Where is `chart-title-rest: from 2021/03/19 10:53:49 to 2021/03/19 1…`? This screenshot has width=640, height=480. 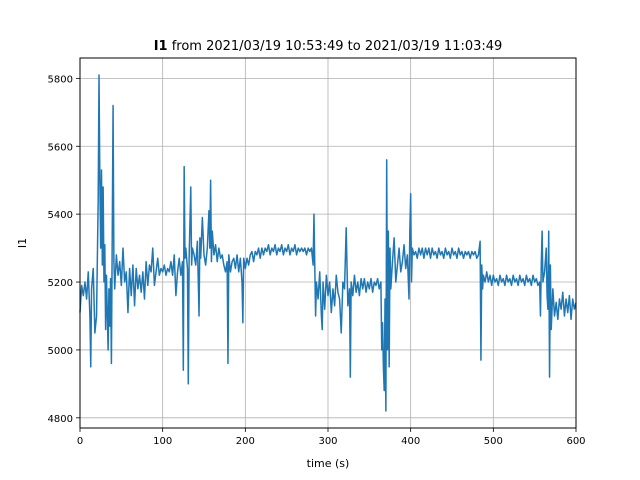
chart-title-rest: from 2021/03/19 10:53:49 to 2021/03/19 1… is located at coordinates (335, 46).